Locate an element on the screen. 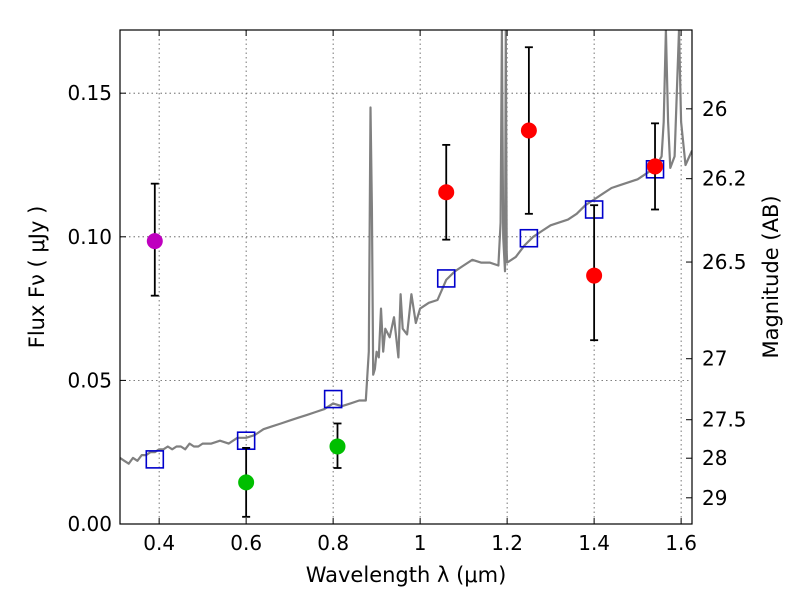 The image size is (800, 600). y-axis-label: Flux Fν ( μJy ) is located at coordinates (37, 277).